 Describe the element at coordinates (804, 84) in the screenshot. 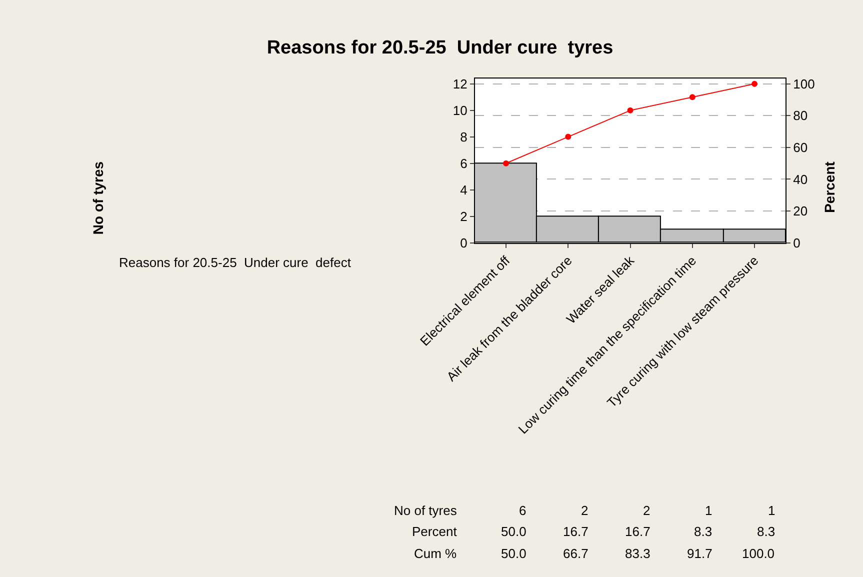

I see `y2-tick-label: 100` at that location.